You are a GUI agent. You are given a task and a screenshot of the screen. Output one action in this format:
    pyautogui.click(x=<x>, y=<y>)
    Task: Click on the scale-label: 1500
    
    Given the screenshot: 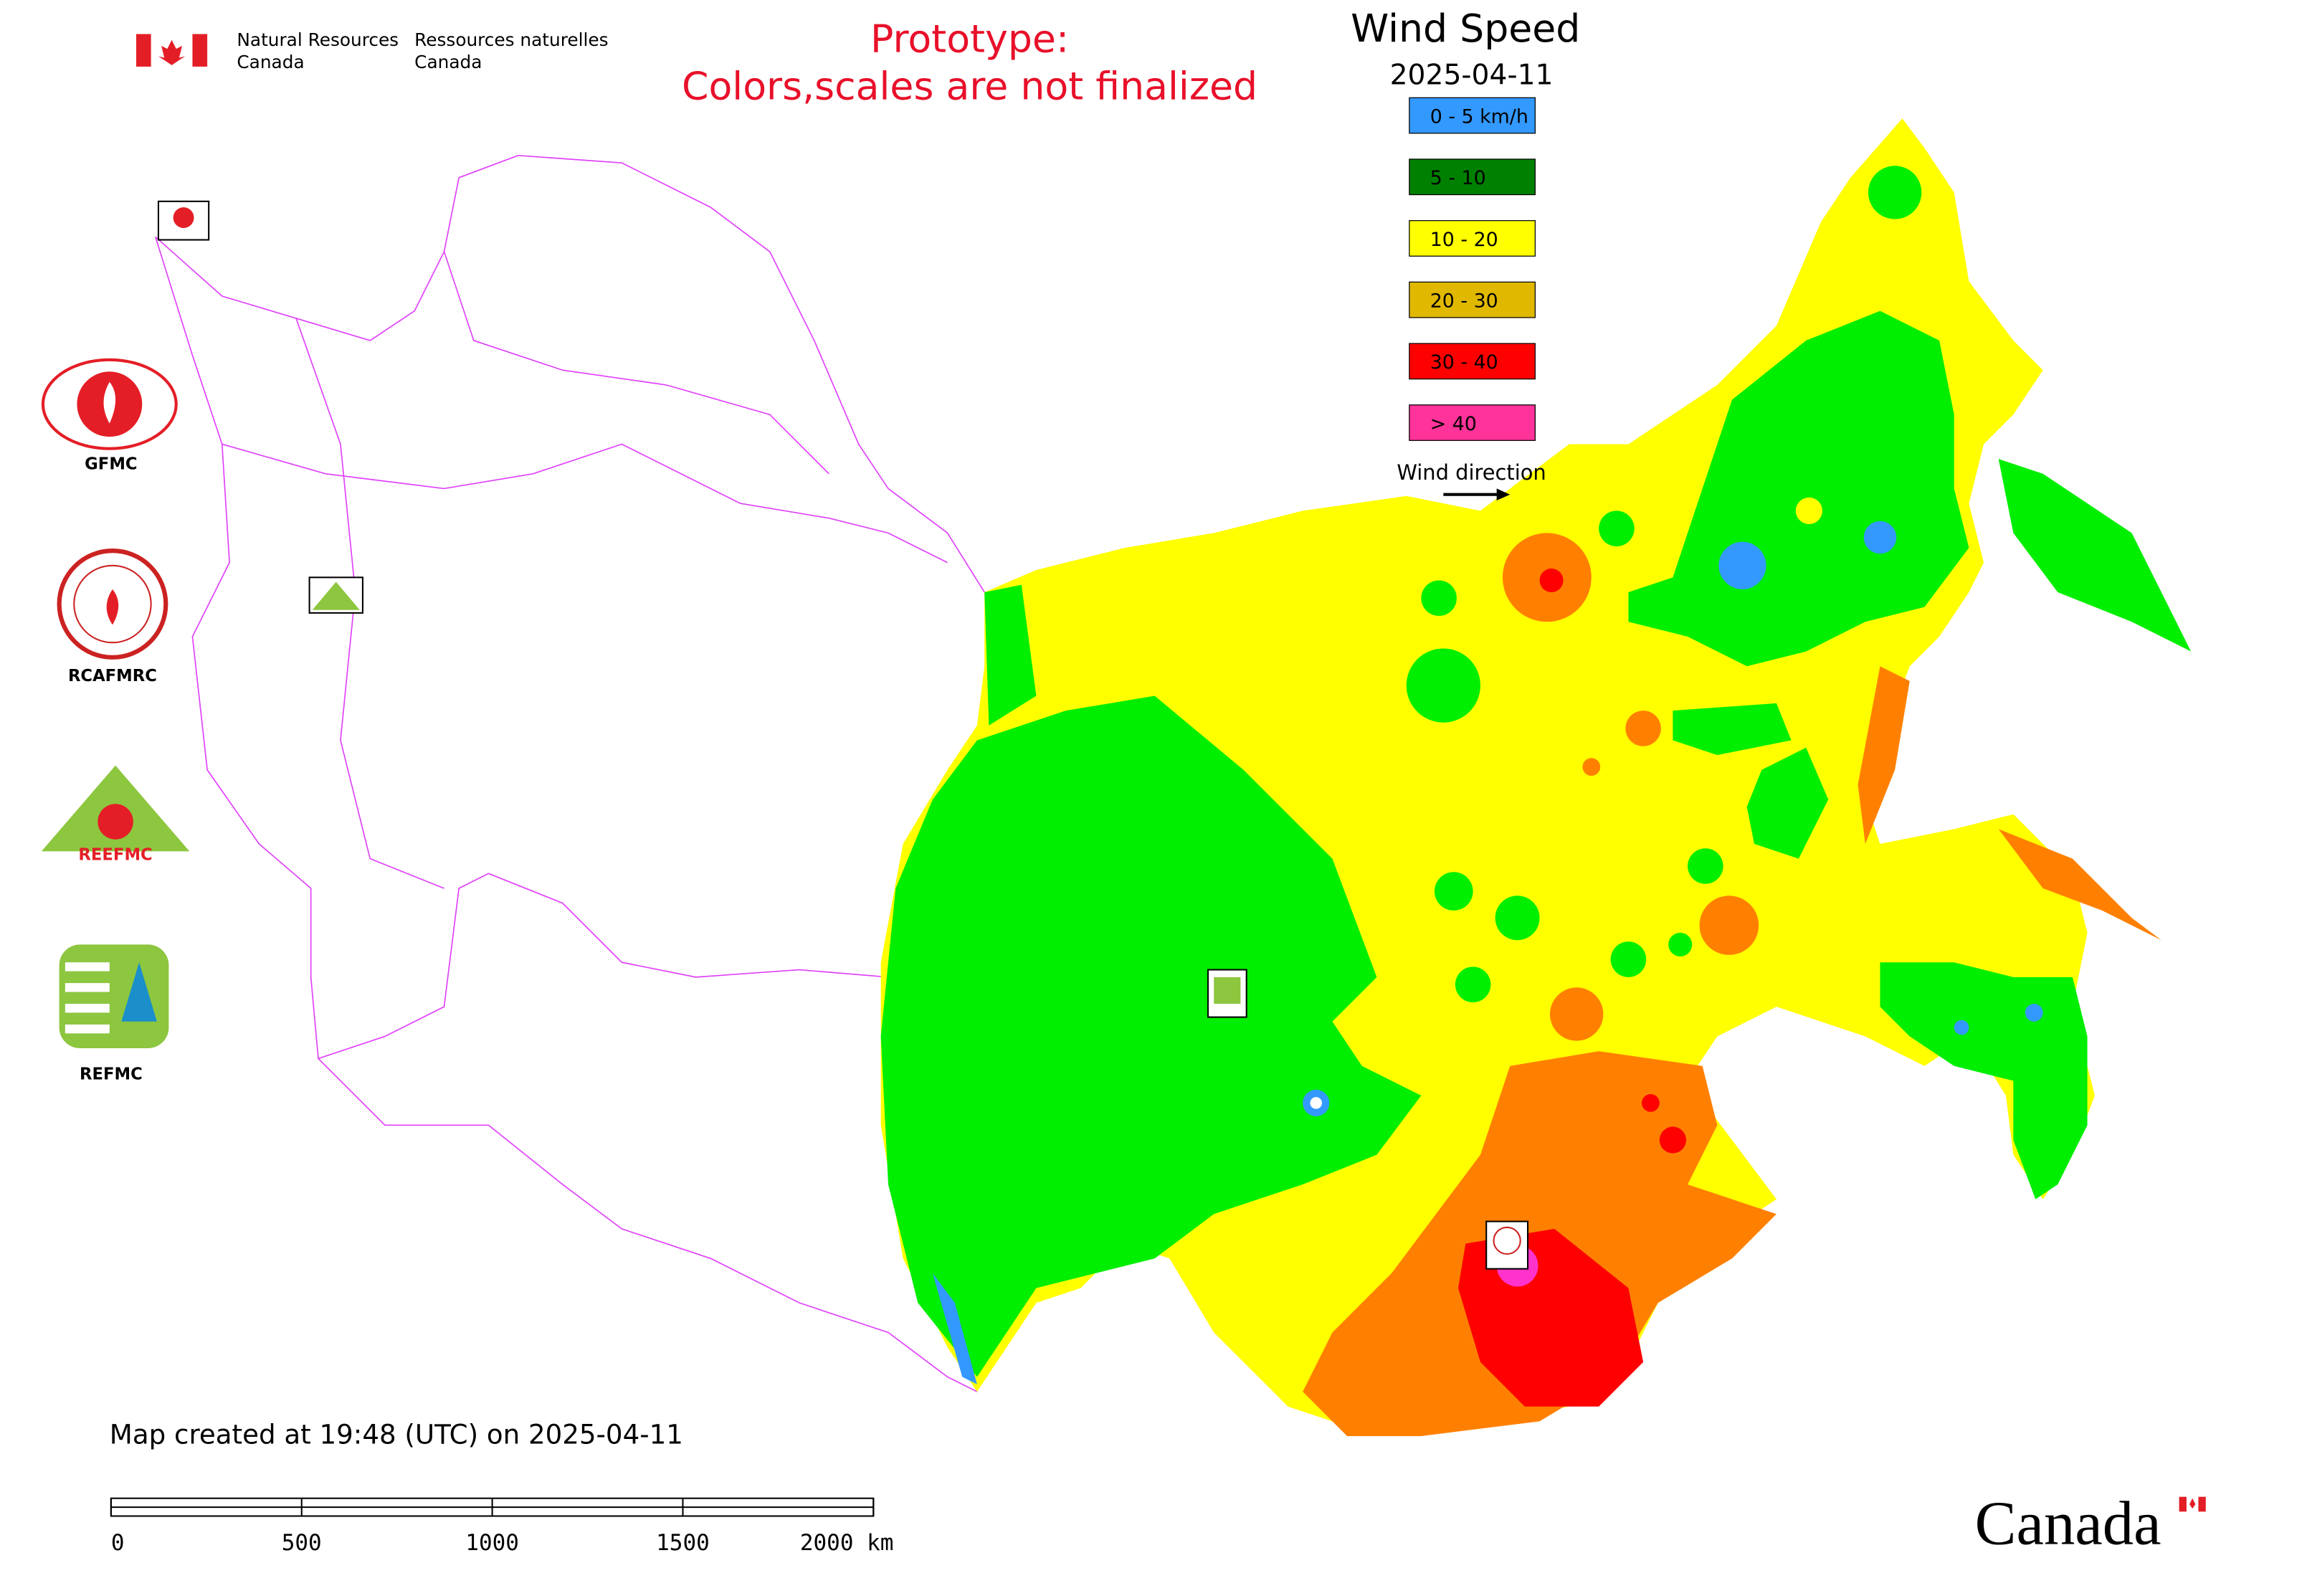 What is the action you would take?
    pyautogui.click(x=683, y=1543)
    